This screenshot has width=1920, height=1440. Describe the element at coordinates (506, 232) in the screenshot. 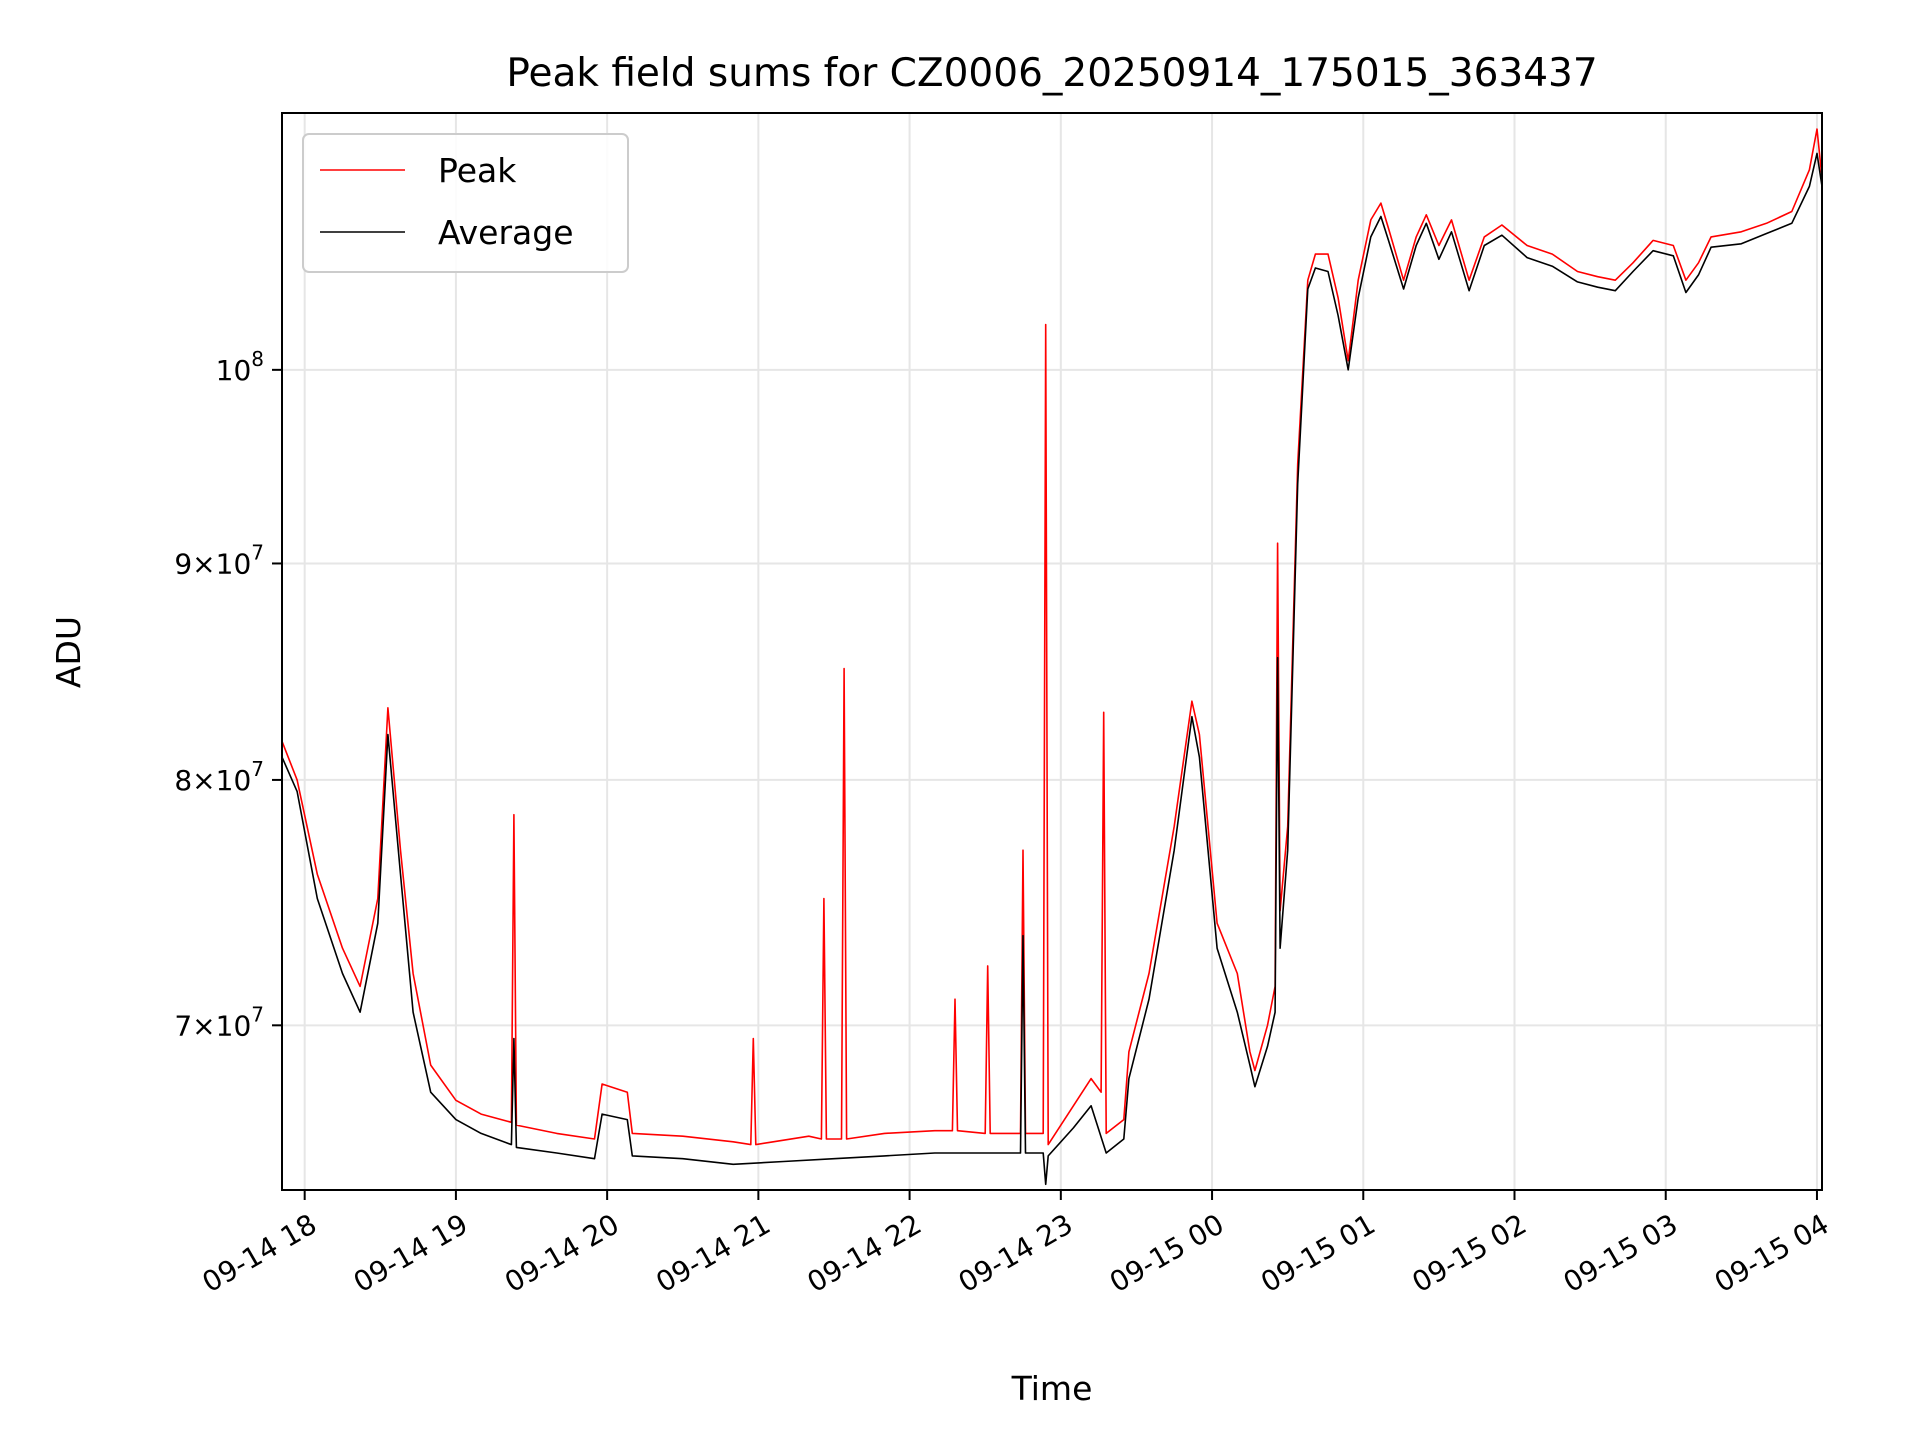

I see `legend-label-average: Average` at that location.